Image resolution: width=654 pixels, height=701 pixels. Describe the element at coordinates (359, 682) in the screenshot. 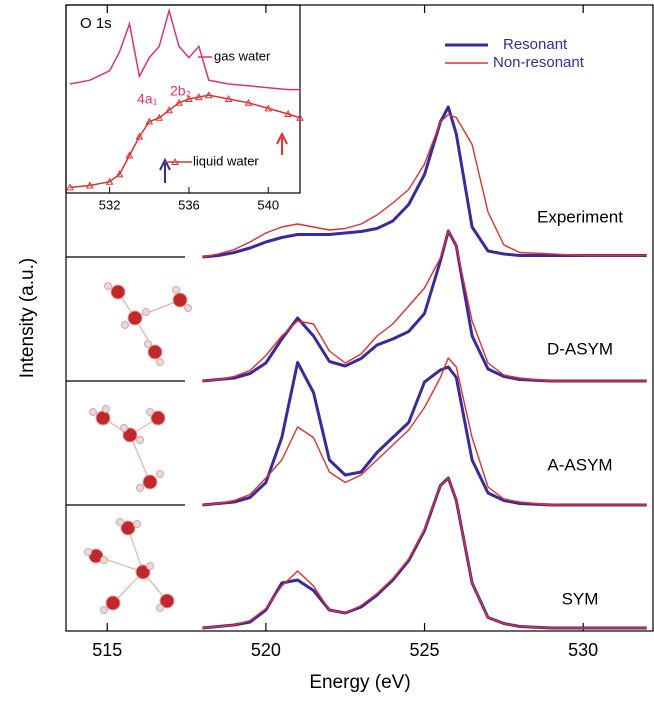

I see `x-axis-label: Energy (eV)` at that location.